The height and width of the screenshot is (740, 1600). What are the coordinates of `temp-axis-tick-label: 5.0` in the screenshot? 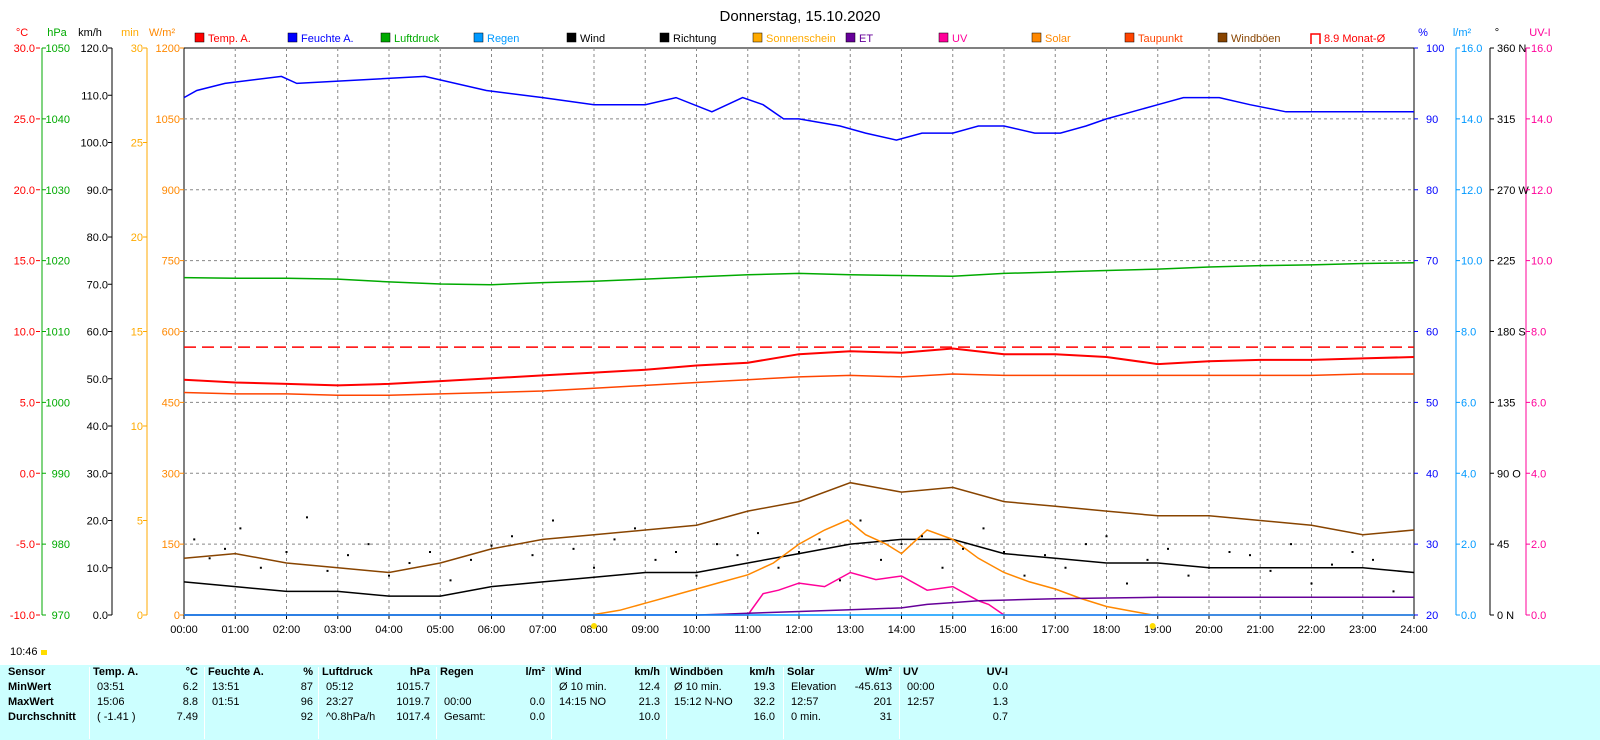 It's located at (27, 403).